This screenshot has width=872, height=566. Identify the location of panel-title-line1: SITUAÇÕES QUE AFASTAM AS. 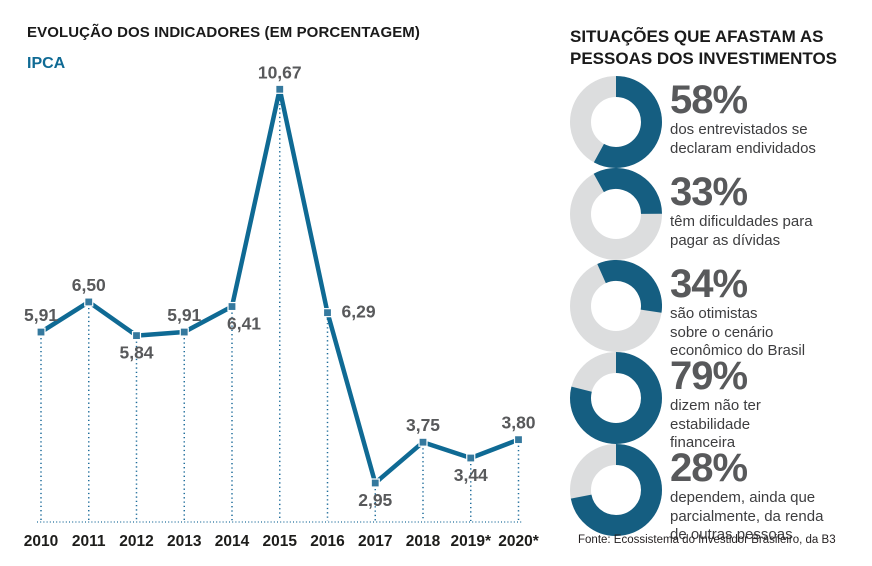
(697, 36).